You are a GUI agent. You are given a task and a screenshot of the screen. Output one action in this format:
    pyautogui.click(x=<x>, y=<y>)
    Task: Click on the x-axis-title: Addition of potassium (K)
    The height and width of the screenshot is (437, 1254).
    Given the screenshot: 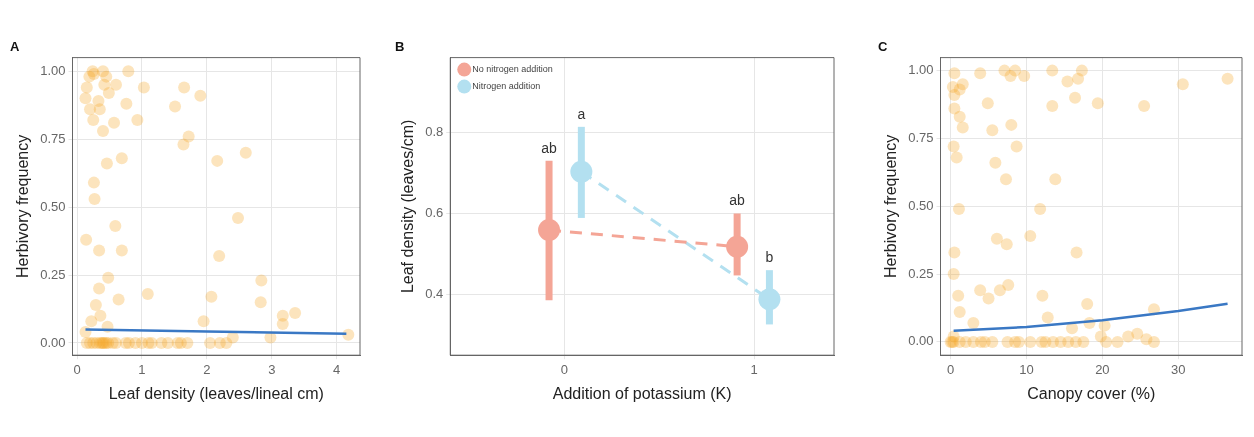 What is the action you would take?
    pyautogui.click(x=642, y=393)
    